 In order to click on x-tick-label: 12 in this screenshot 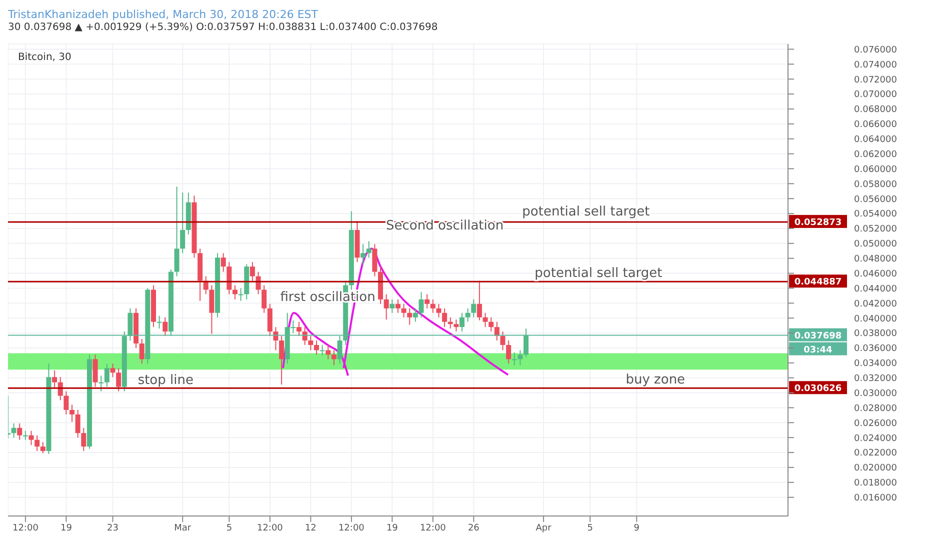, I will do `click(310, 528)`.